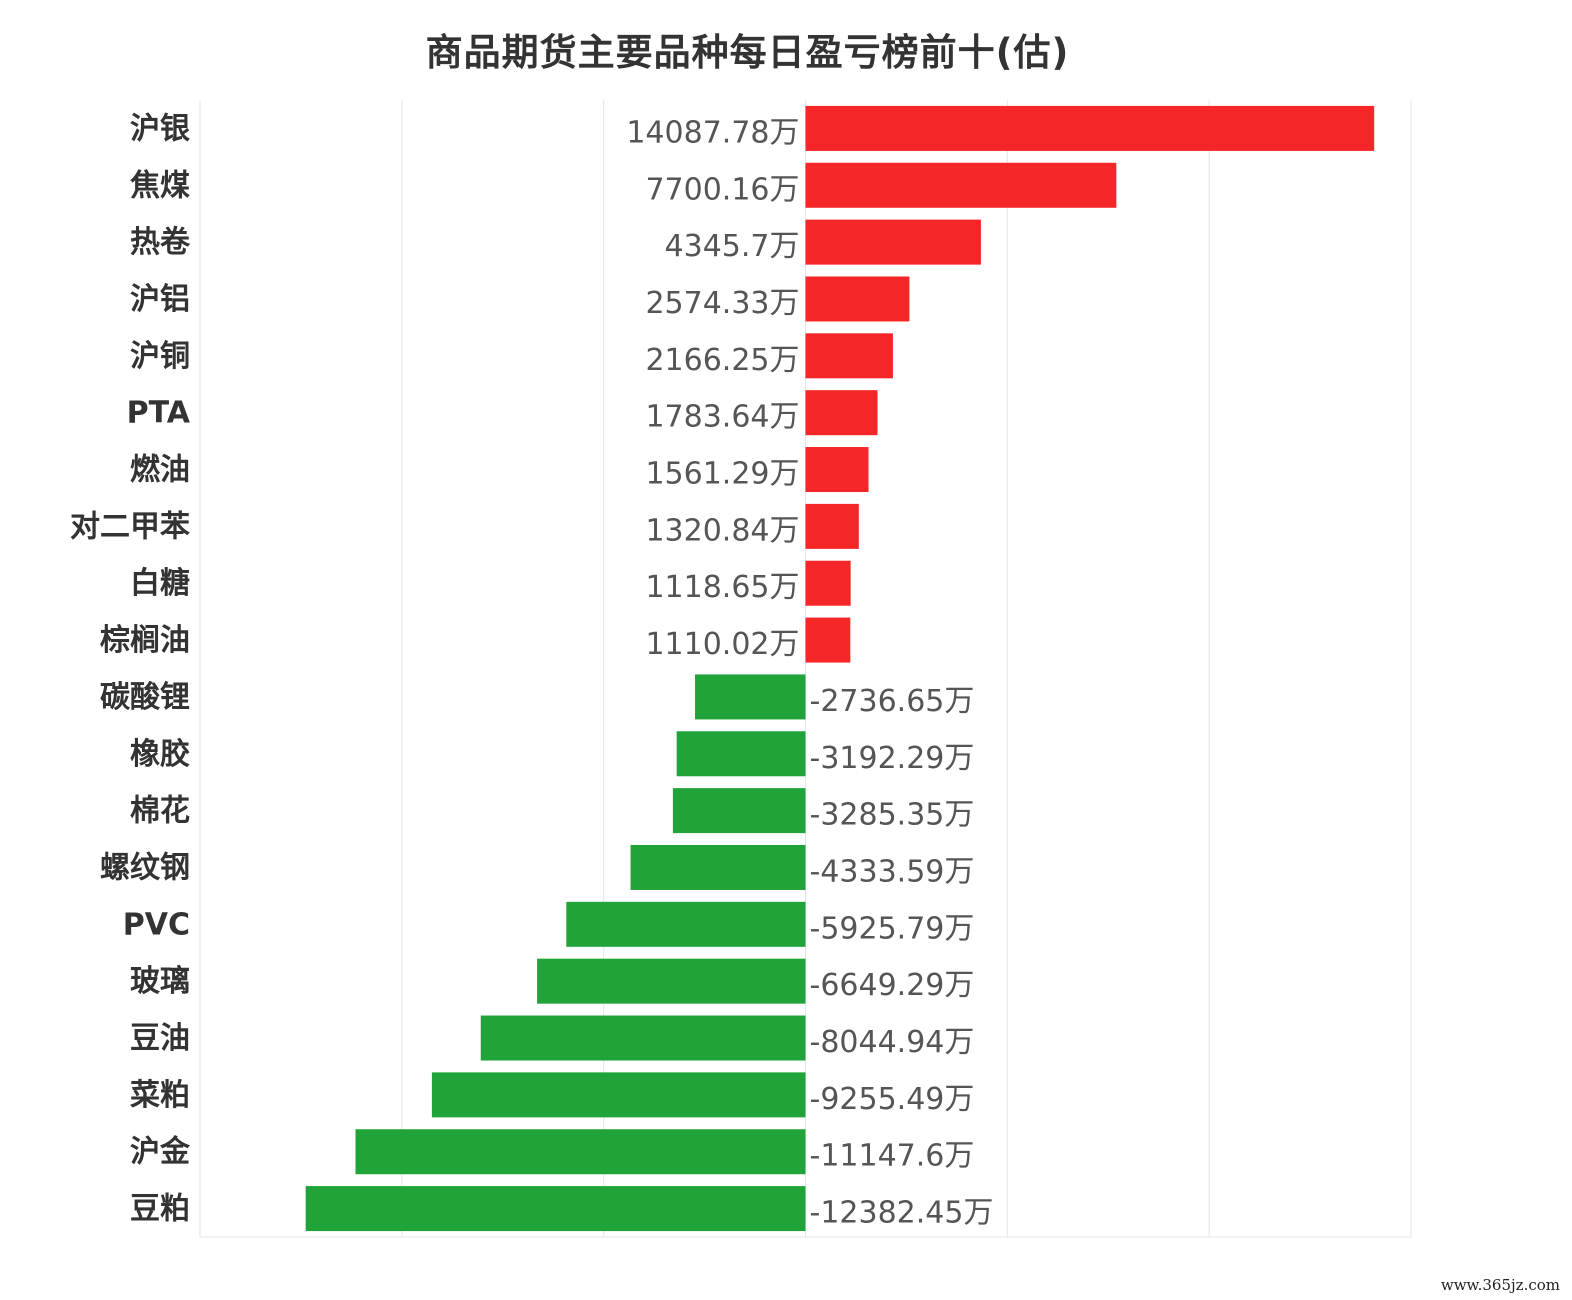 Image resolution: width=1572 pixels, height=1300 pixels. Describe the element at coordinates (1500, 1285) in the screenshot. I see `watermark: www.365jz.com` at that location.